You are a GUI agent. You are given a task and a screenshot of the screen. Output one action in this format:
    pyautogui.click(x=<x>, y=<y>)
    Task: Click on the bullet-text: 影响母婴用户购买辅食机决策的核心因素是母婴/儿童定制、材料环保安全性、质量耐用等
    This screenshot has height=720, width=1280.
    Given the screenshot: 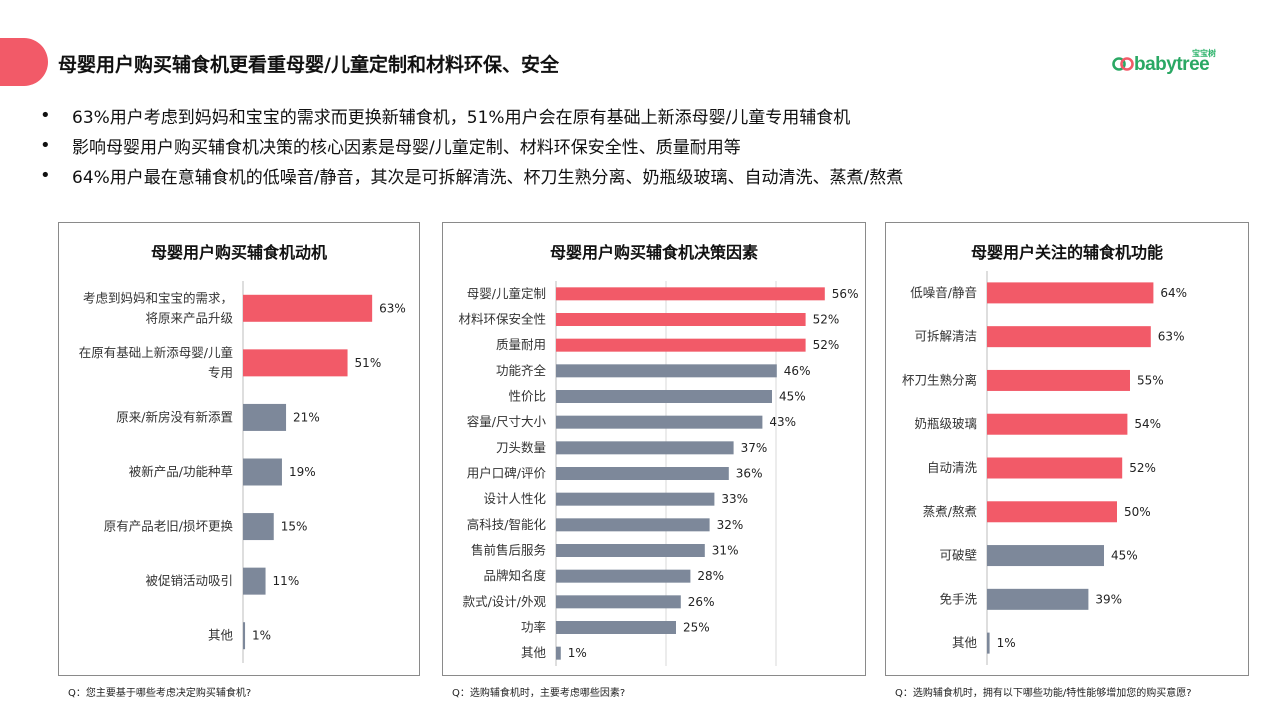 What is the action you would take?
    pyautogui.click(x=406, y=147)
    